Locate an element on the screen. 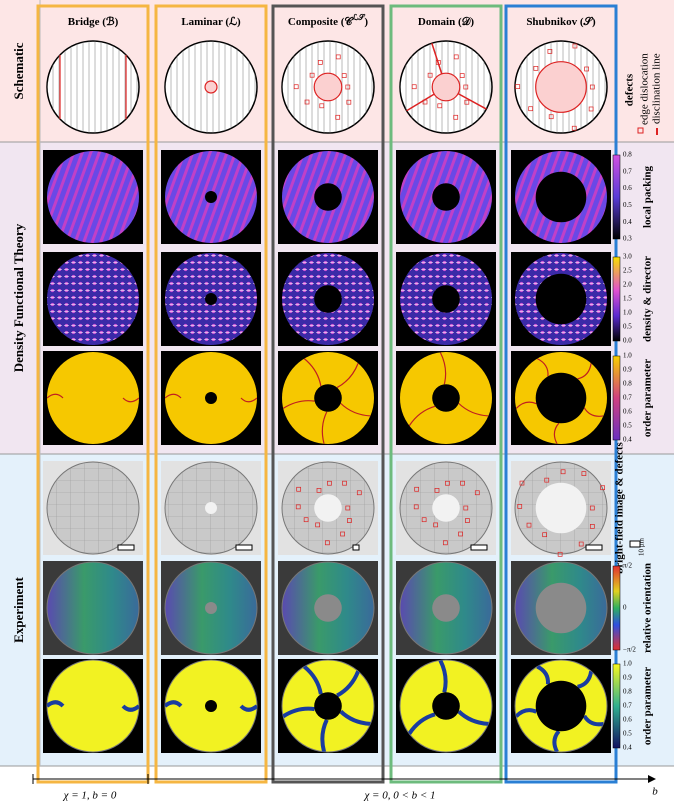 This screenshot has height=807, width=674. colorbar-label: order parameter is located at coordinates (648, 398).